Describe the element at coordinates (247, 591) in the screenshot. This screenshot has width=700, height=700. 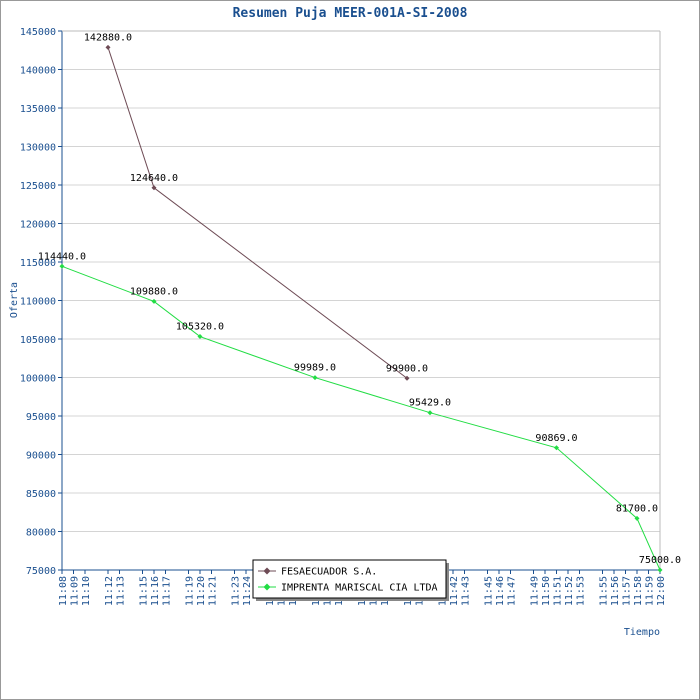
I see `x-tick-label: 11:24` at that location.